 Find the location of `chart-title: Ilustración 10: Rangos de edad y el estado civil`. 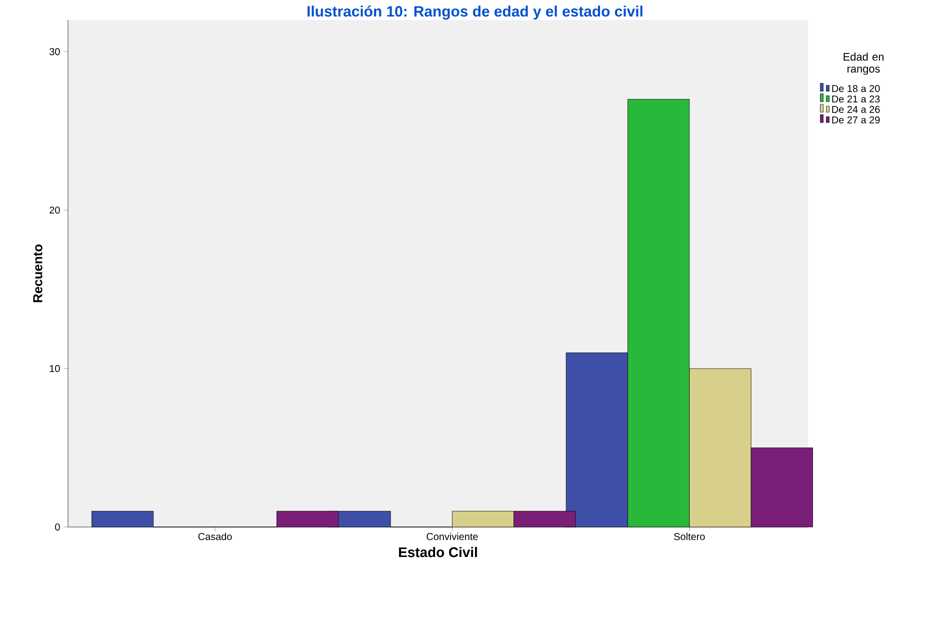

chart-title: Ilustración 10: Rangos de edad y el estado civil is located at coordinates (475, 13).